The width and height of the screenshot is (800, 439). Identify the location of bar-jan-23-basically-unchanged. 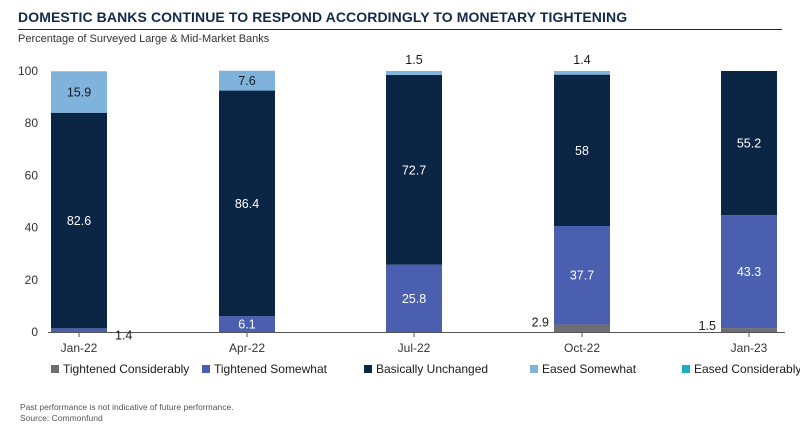
(749, 143).